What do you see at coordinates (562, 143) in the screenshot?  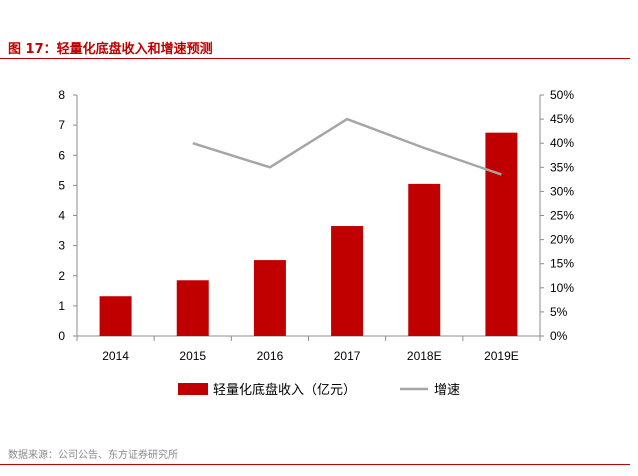 I see `right-tick-label: 40%` at bounding box center [562, 143].